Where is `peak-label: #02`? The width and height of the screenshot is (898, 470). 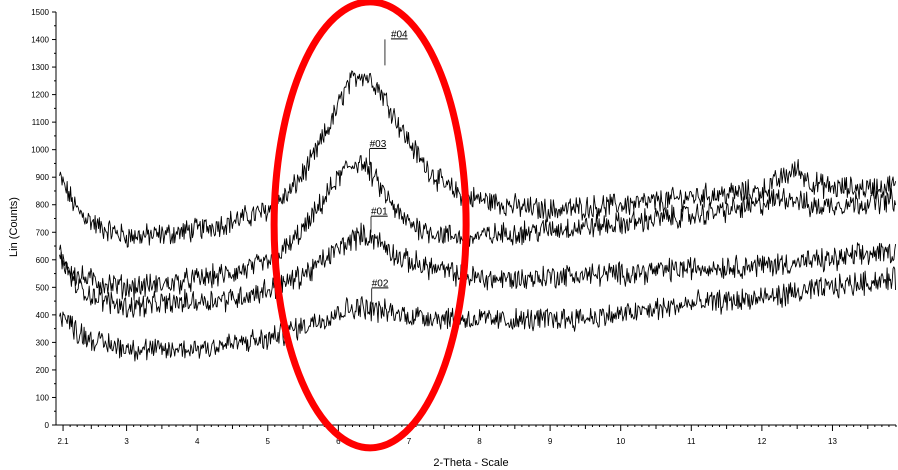 peak-label: #02 is located at coordinates (380, 283).